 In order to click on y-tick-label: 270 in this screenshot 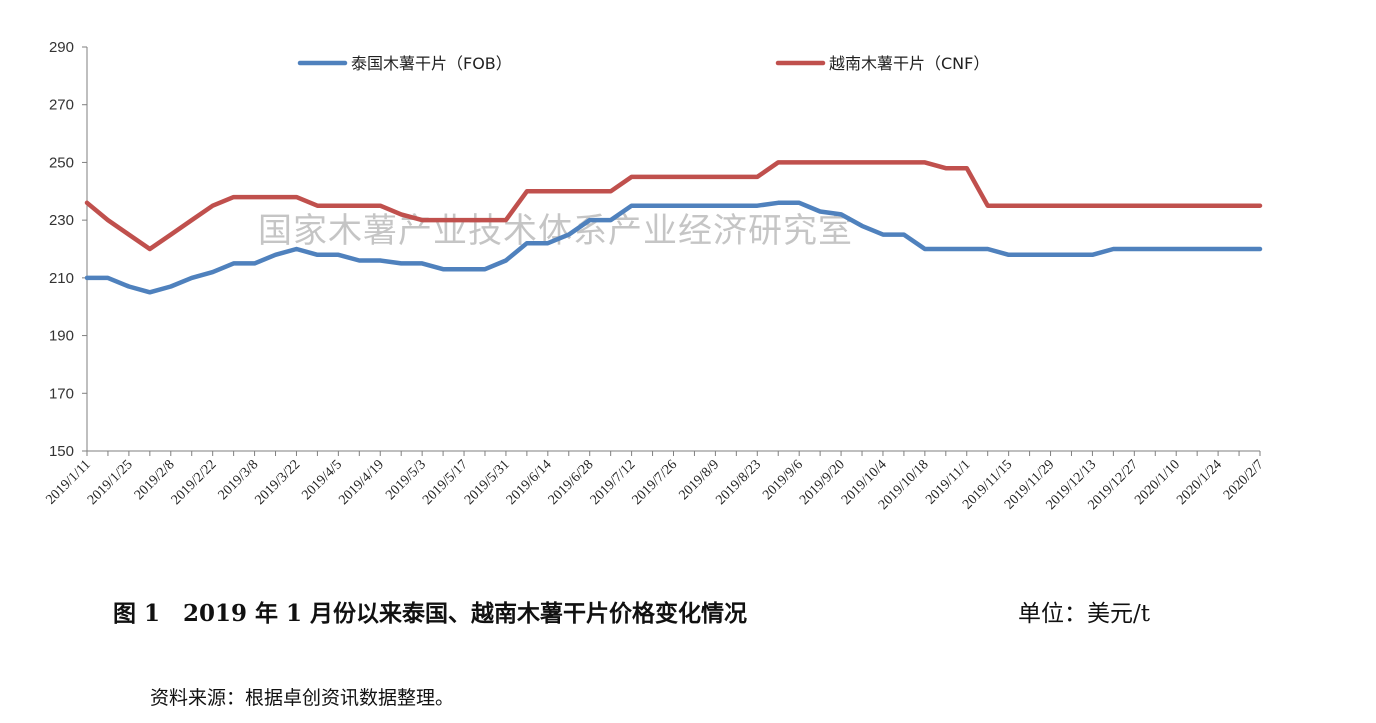, I will do `click(61, 105)`.